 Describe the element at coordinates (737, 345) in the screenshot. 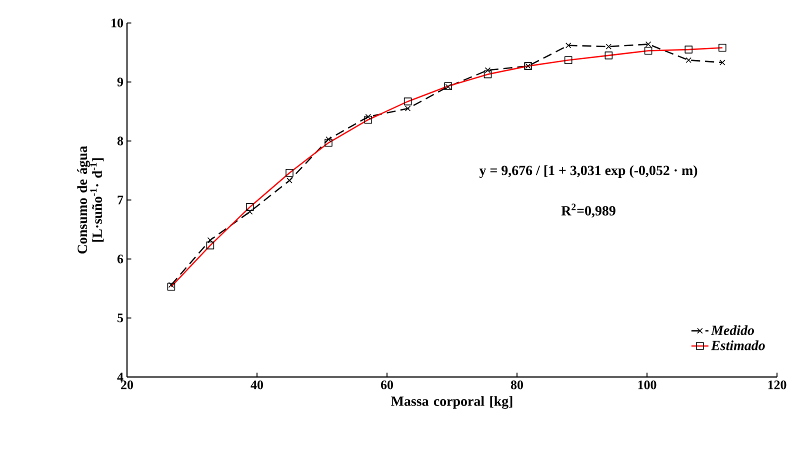

I see `legend-label: Estimado` at that location.